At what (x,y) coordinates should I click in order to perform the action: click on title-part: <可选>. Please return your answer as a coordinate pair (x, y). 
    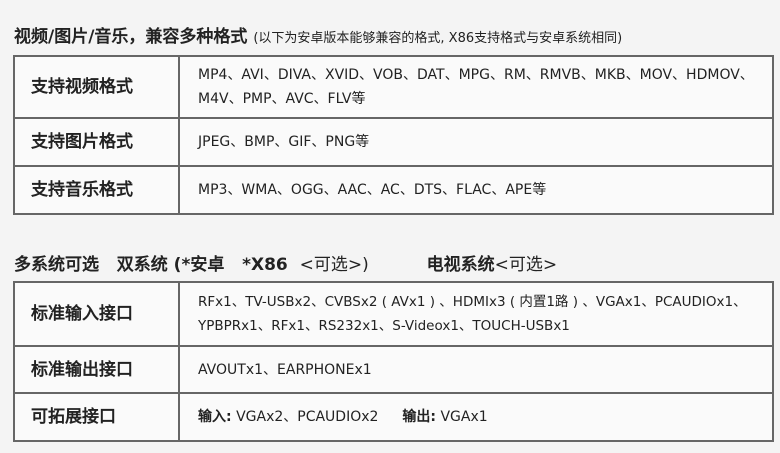
    Looking at the image, I should click on (526, 265).